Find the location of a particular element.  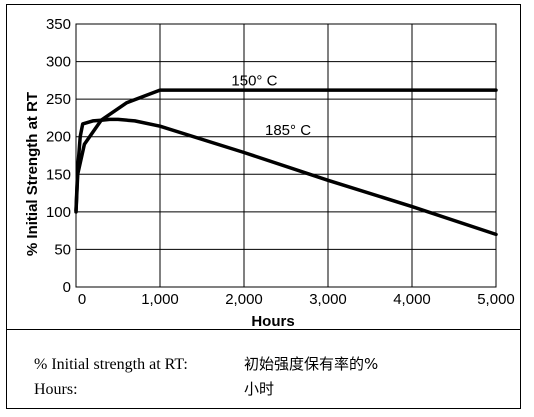

series-annotation: 185° C is located at coordinates (288, 130).